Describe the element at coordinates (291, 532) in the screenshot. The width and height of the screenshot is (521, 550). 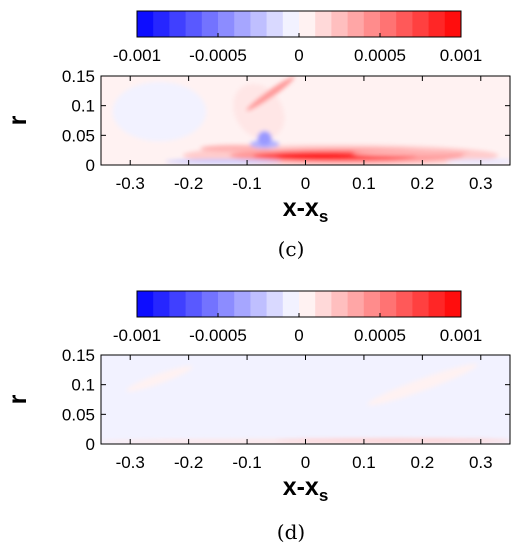
I see `panel-d-caption: (d)` at that location.